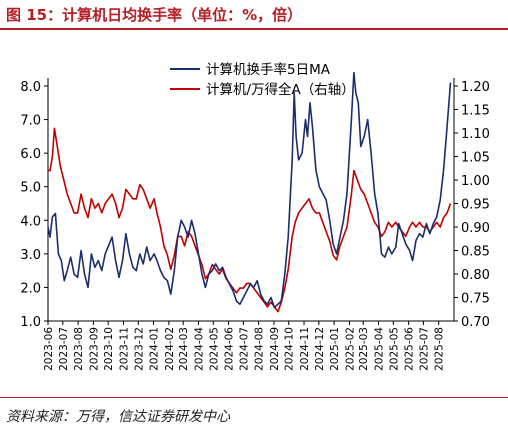  I want to click on x-tick-label: 2024-11, so click(305, 349).